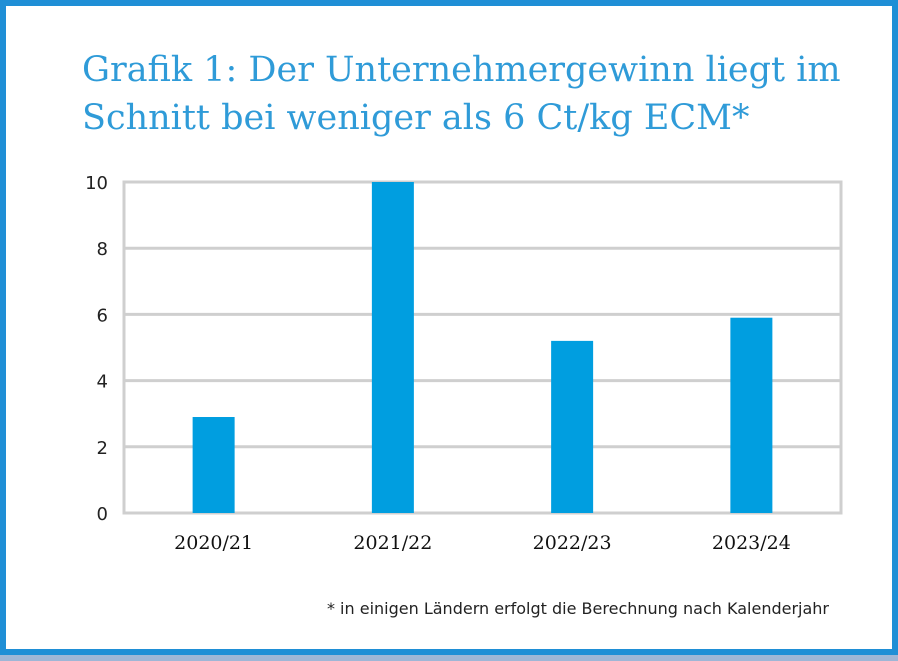  I want to click on y-tick-label: 4, so click(102, 382).